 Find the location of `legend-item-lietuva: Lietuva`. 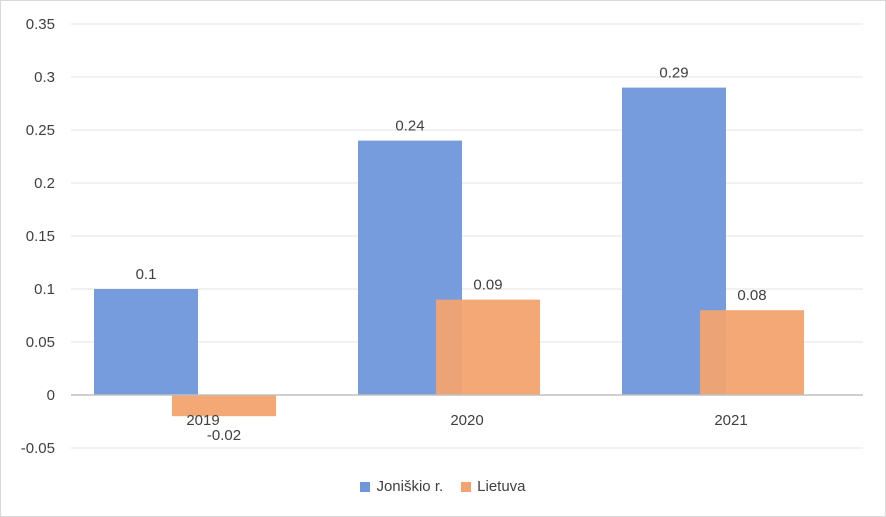

legend-item-lietuva: Lietuva is located at coordinates (493, 486).